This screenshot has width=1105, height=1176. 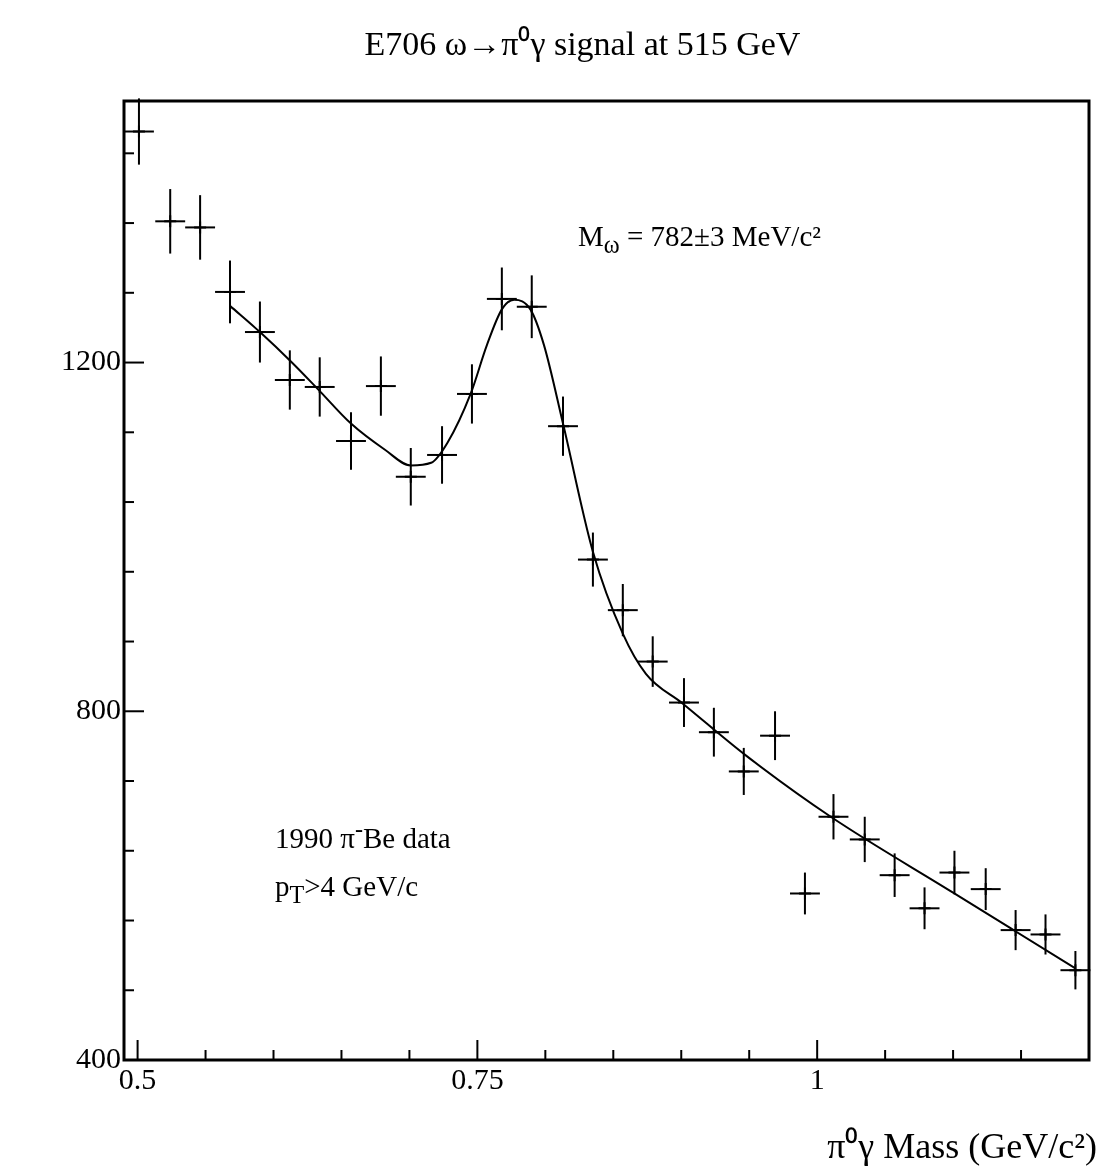 What do you see at coordinates (91, 360) in the screenshot?
I see `y-tick-label: 1200` at bounding box center [91, 360].